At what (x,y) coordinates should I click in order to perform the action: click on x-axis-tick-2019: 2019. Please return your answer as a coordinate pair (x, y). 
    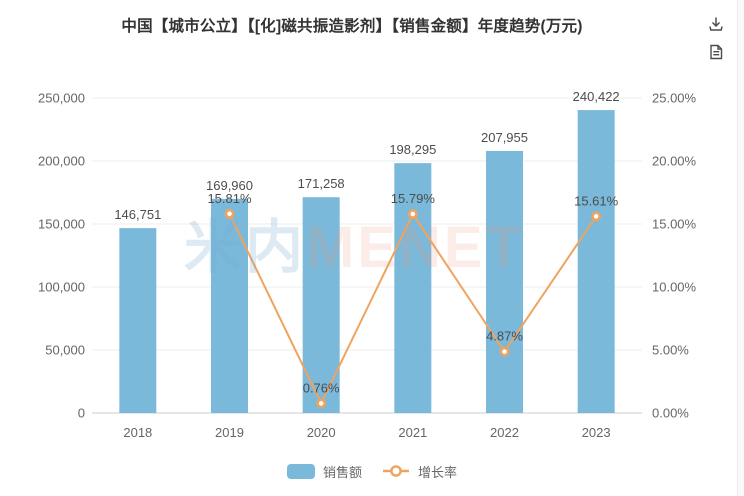
    Looking at the image, I should click on (229, 432).